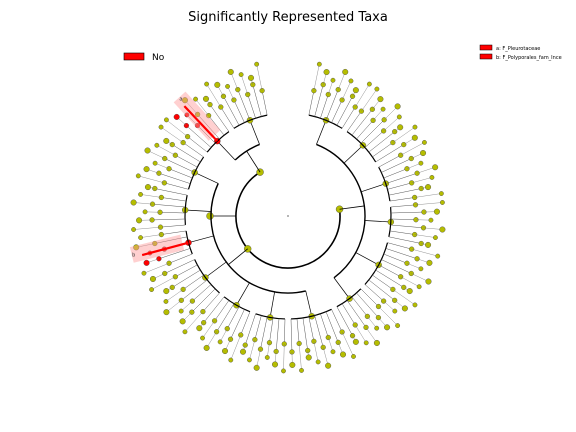  I want to click on class-legend: No, so click(144, 57).